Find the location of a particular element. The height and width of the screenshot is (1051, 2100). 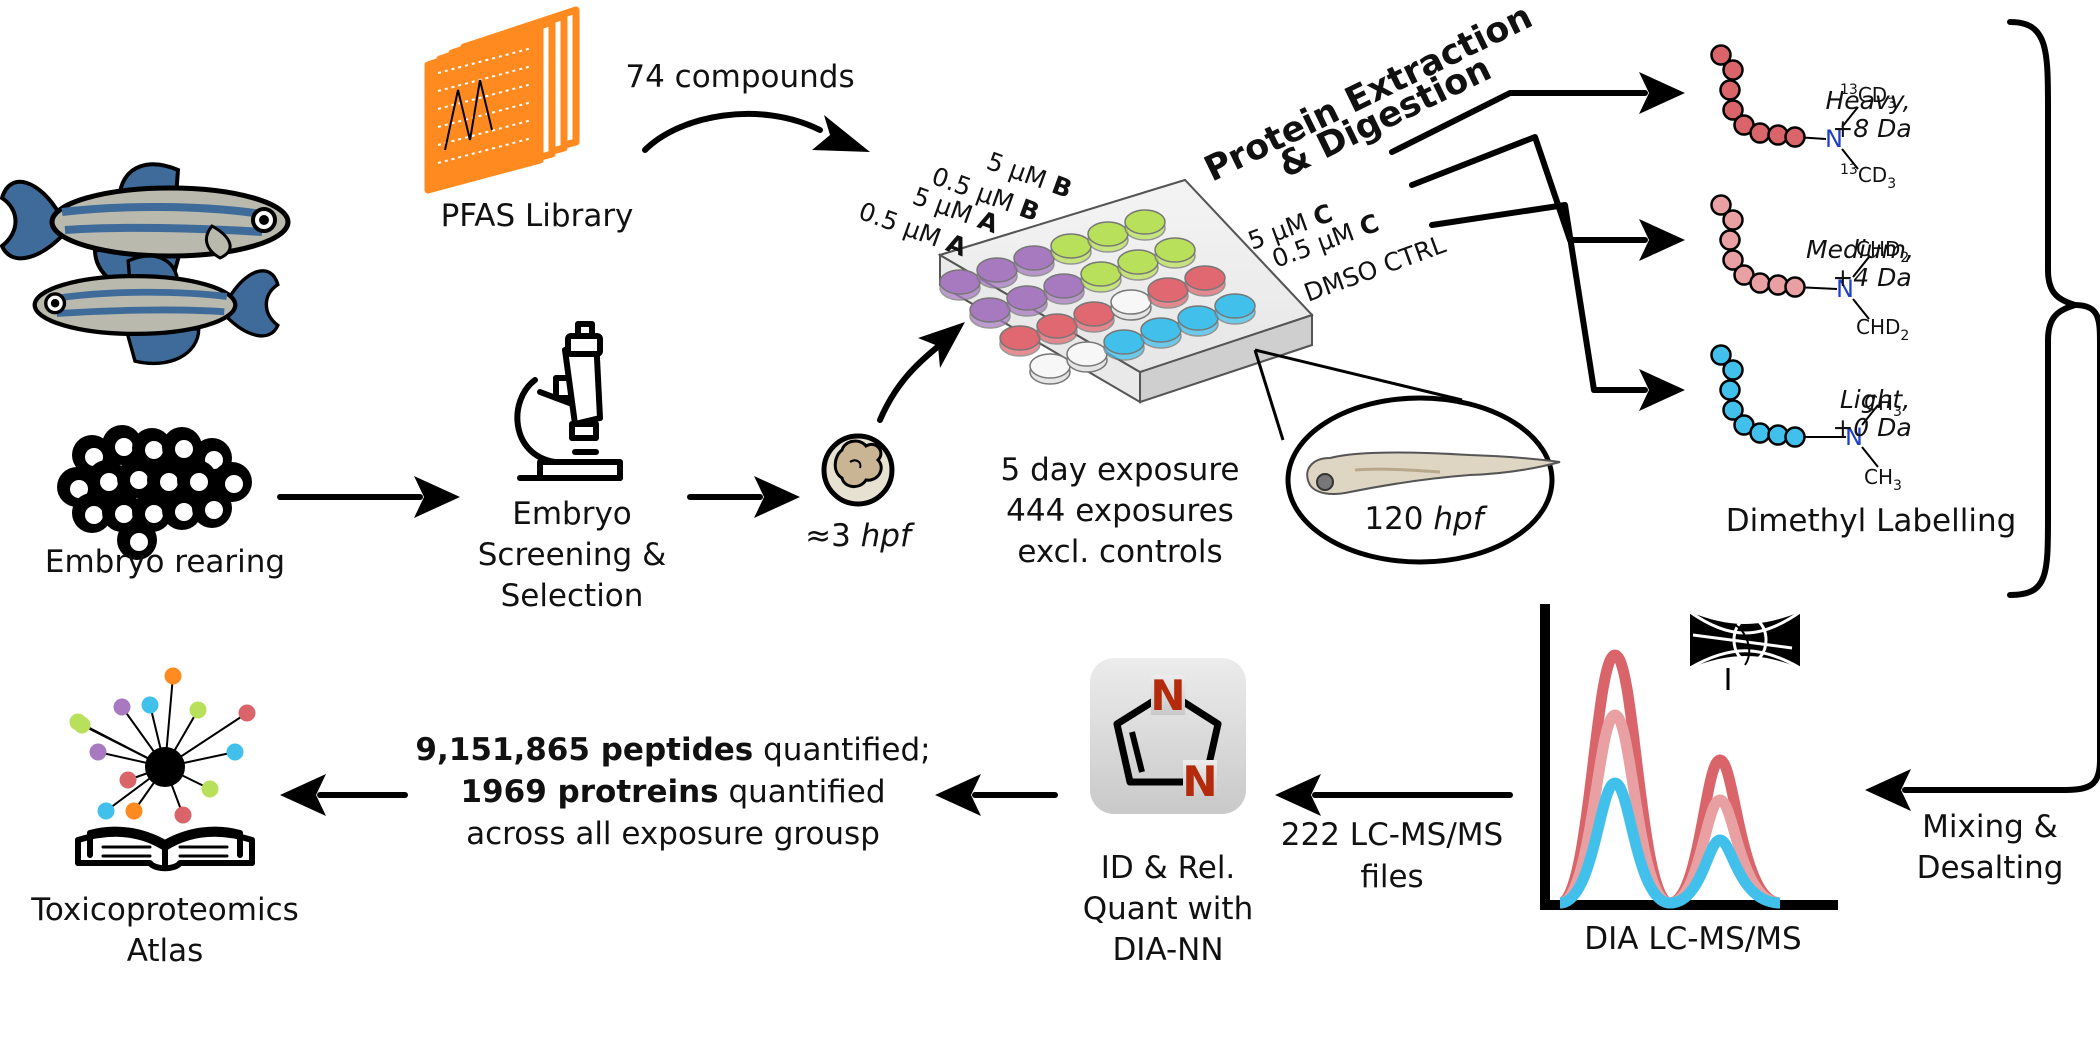

arrow-rearing-to-screening is located at coordinates (368, 497).